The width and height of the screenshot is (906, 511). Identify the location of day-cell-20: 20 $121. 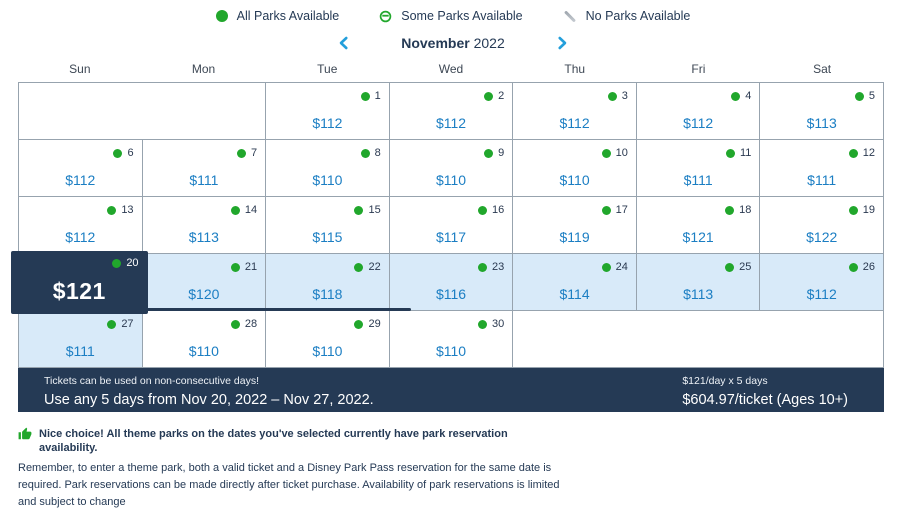
(79, 282).